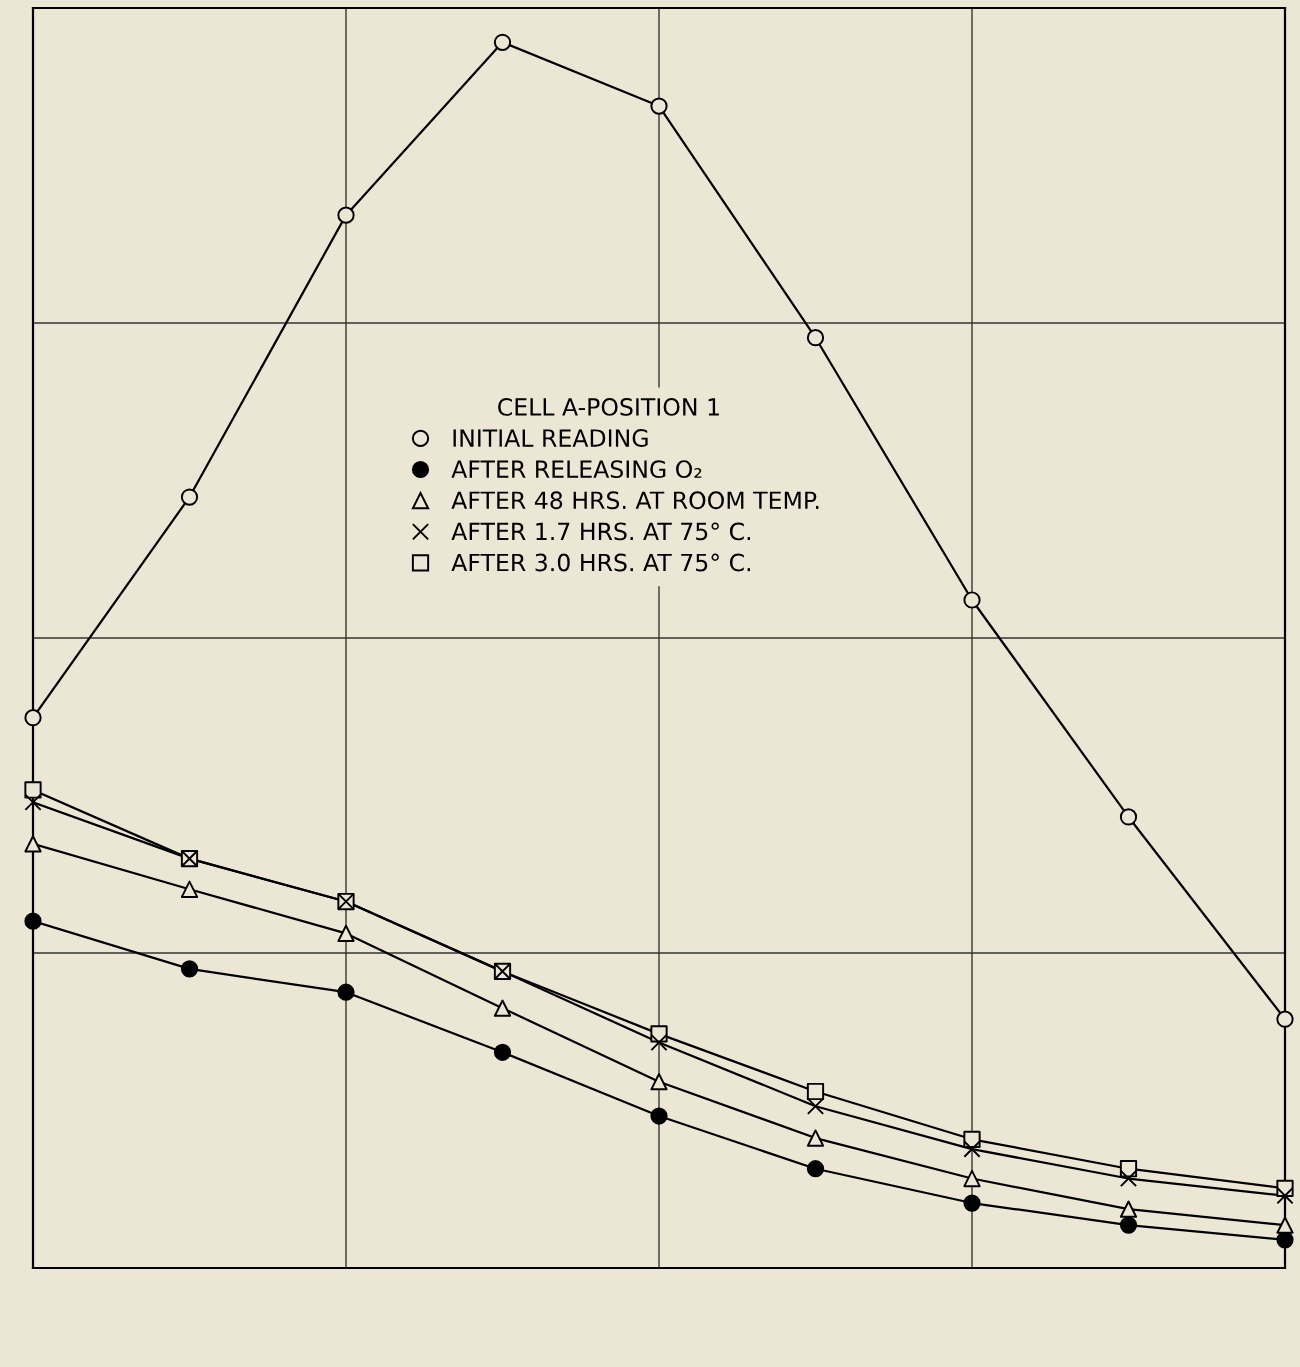 This screenshot has width=1300, height=1367. Describe the element at coordinates (601, 562) in the screenshot. I see `legend-label: AFTER 3.0 HRS. AT 75° C.` at that location.